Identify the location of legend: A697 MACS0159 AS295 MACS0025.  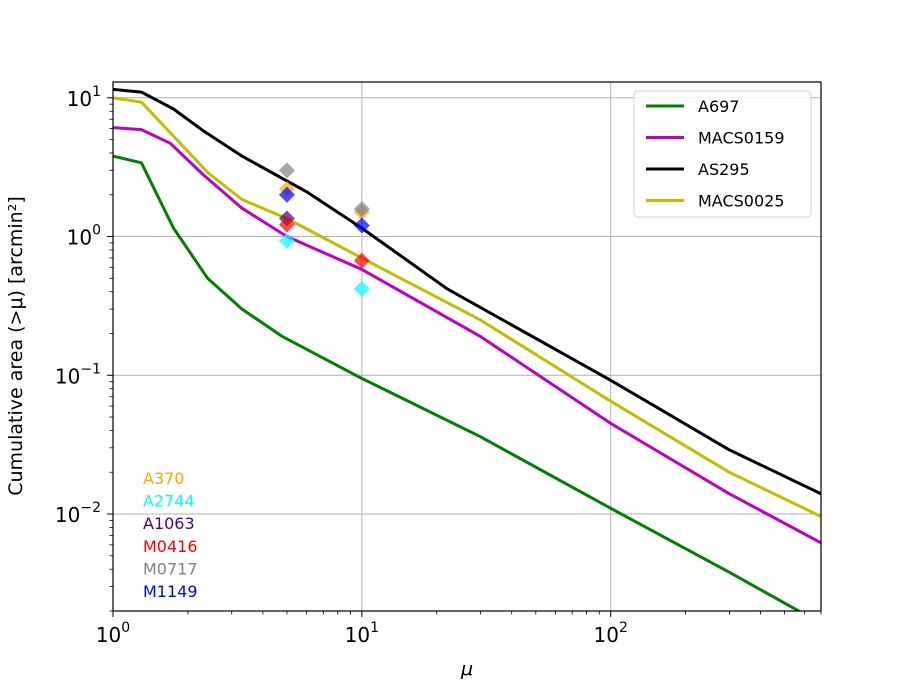
(722, 154).